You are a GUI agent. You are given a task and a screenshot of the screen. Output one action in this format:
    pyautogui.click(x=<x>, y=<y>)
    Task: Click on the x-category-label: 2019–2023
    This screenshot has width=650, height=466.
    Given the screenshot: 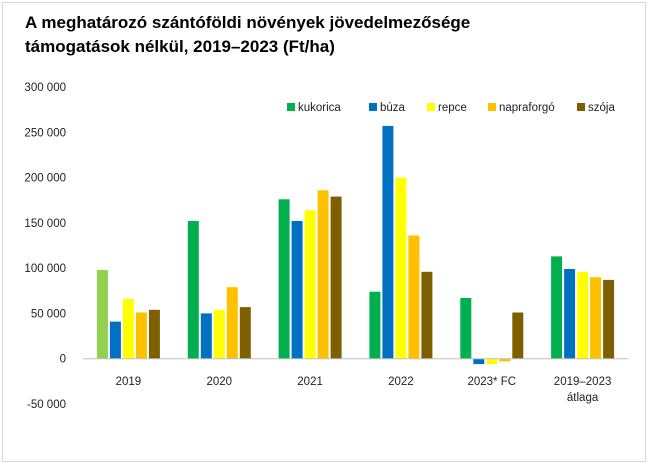 What is the action you would take?
    pyautogui.click(x=583, y=382)
    